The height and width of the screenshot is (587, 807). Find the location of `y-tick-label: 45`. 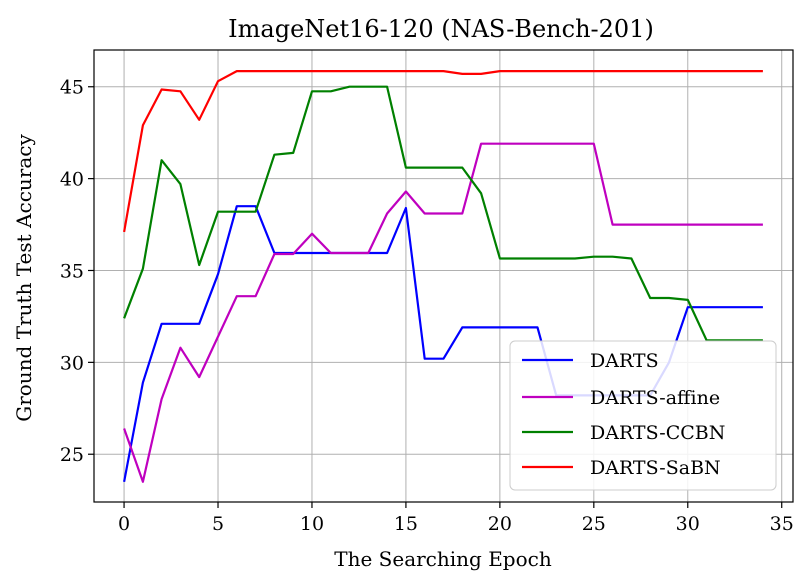

y-tick-label: 45 is located at coordinates (72, 88).